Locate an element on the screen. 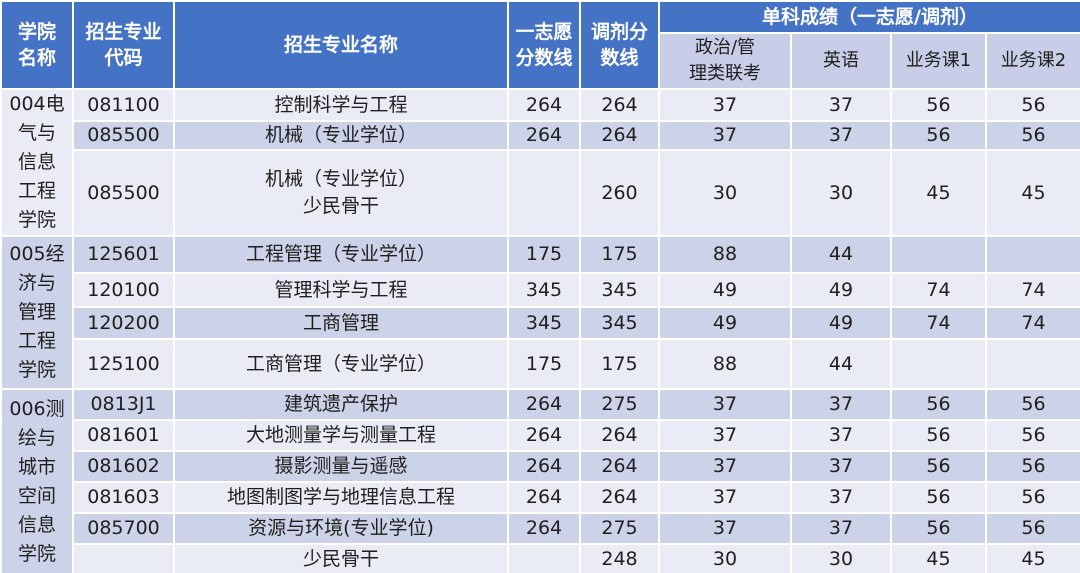 The image size is (1080, 573). header-course2: 业务课2 is located at coordinates (1032, 61).